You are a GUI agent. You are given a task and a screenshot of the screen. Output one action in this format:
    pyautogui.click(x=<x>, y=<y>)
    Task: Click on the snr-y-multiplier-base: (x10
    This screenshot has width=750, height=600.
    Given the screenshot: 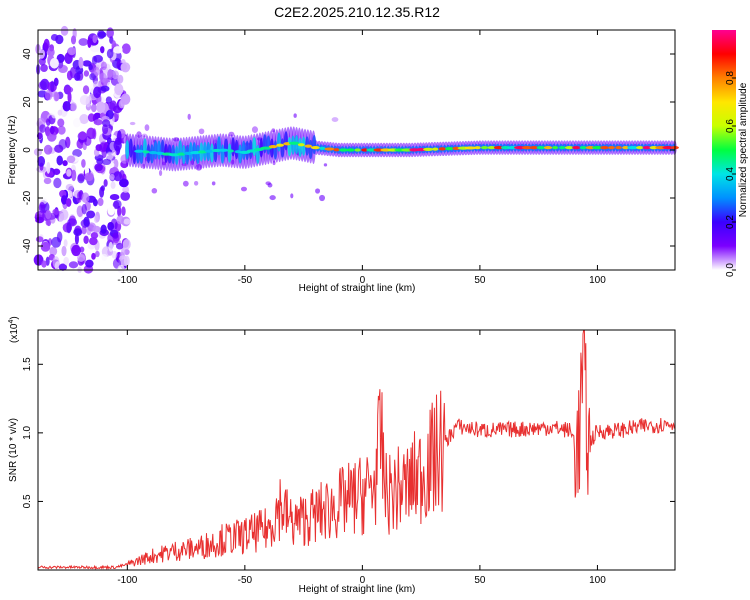 What is the action you would take?
    pyautogui.click(x=14, y=333)
    